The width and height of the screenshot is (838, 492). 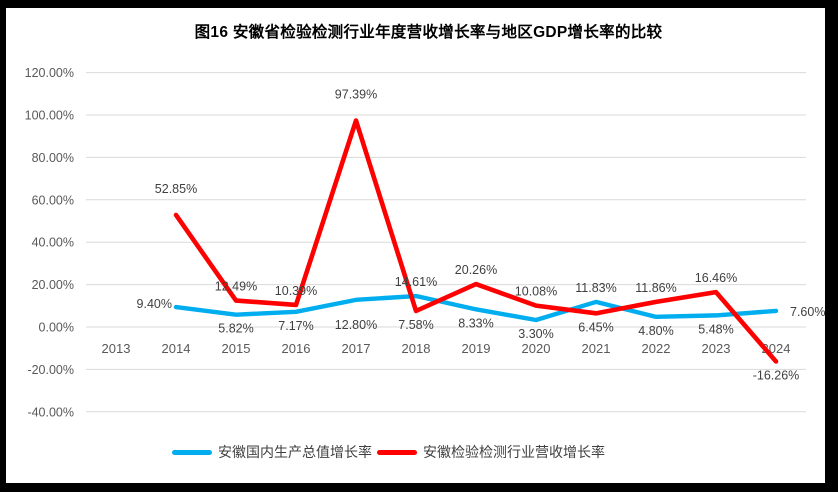 What do you see at coordinates (50, 412) in the screenshot?
I see `y-tick-label: -40.00%` at bounding box center [50, 412].